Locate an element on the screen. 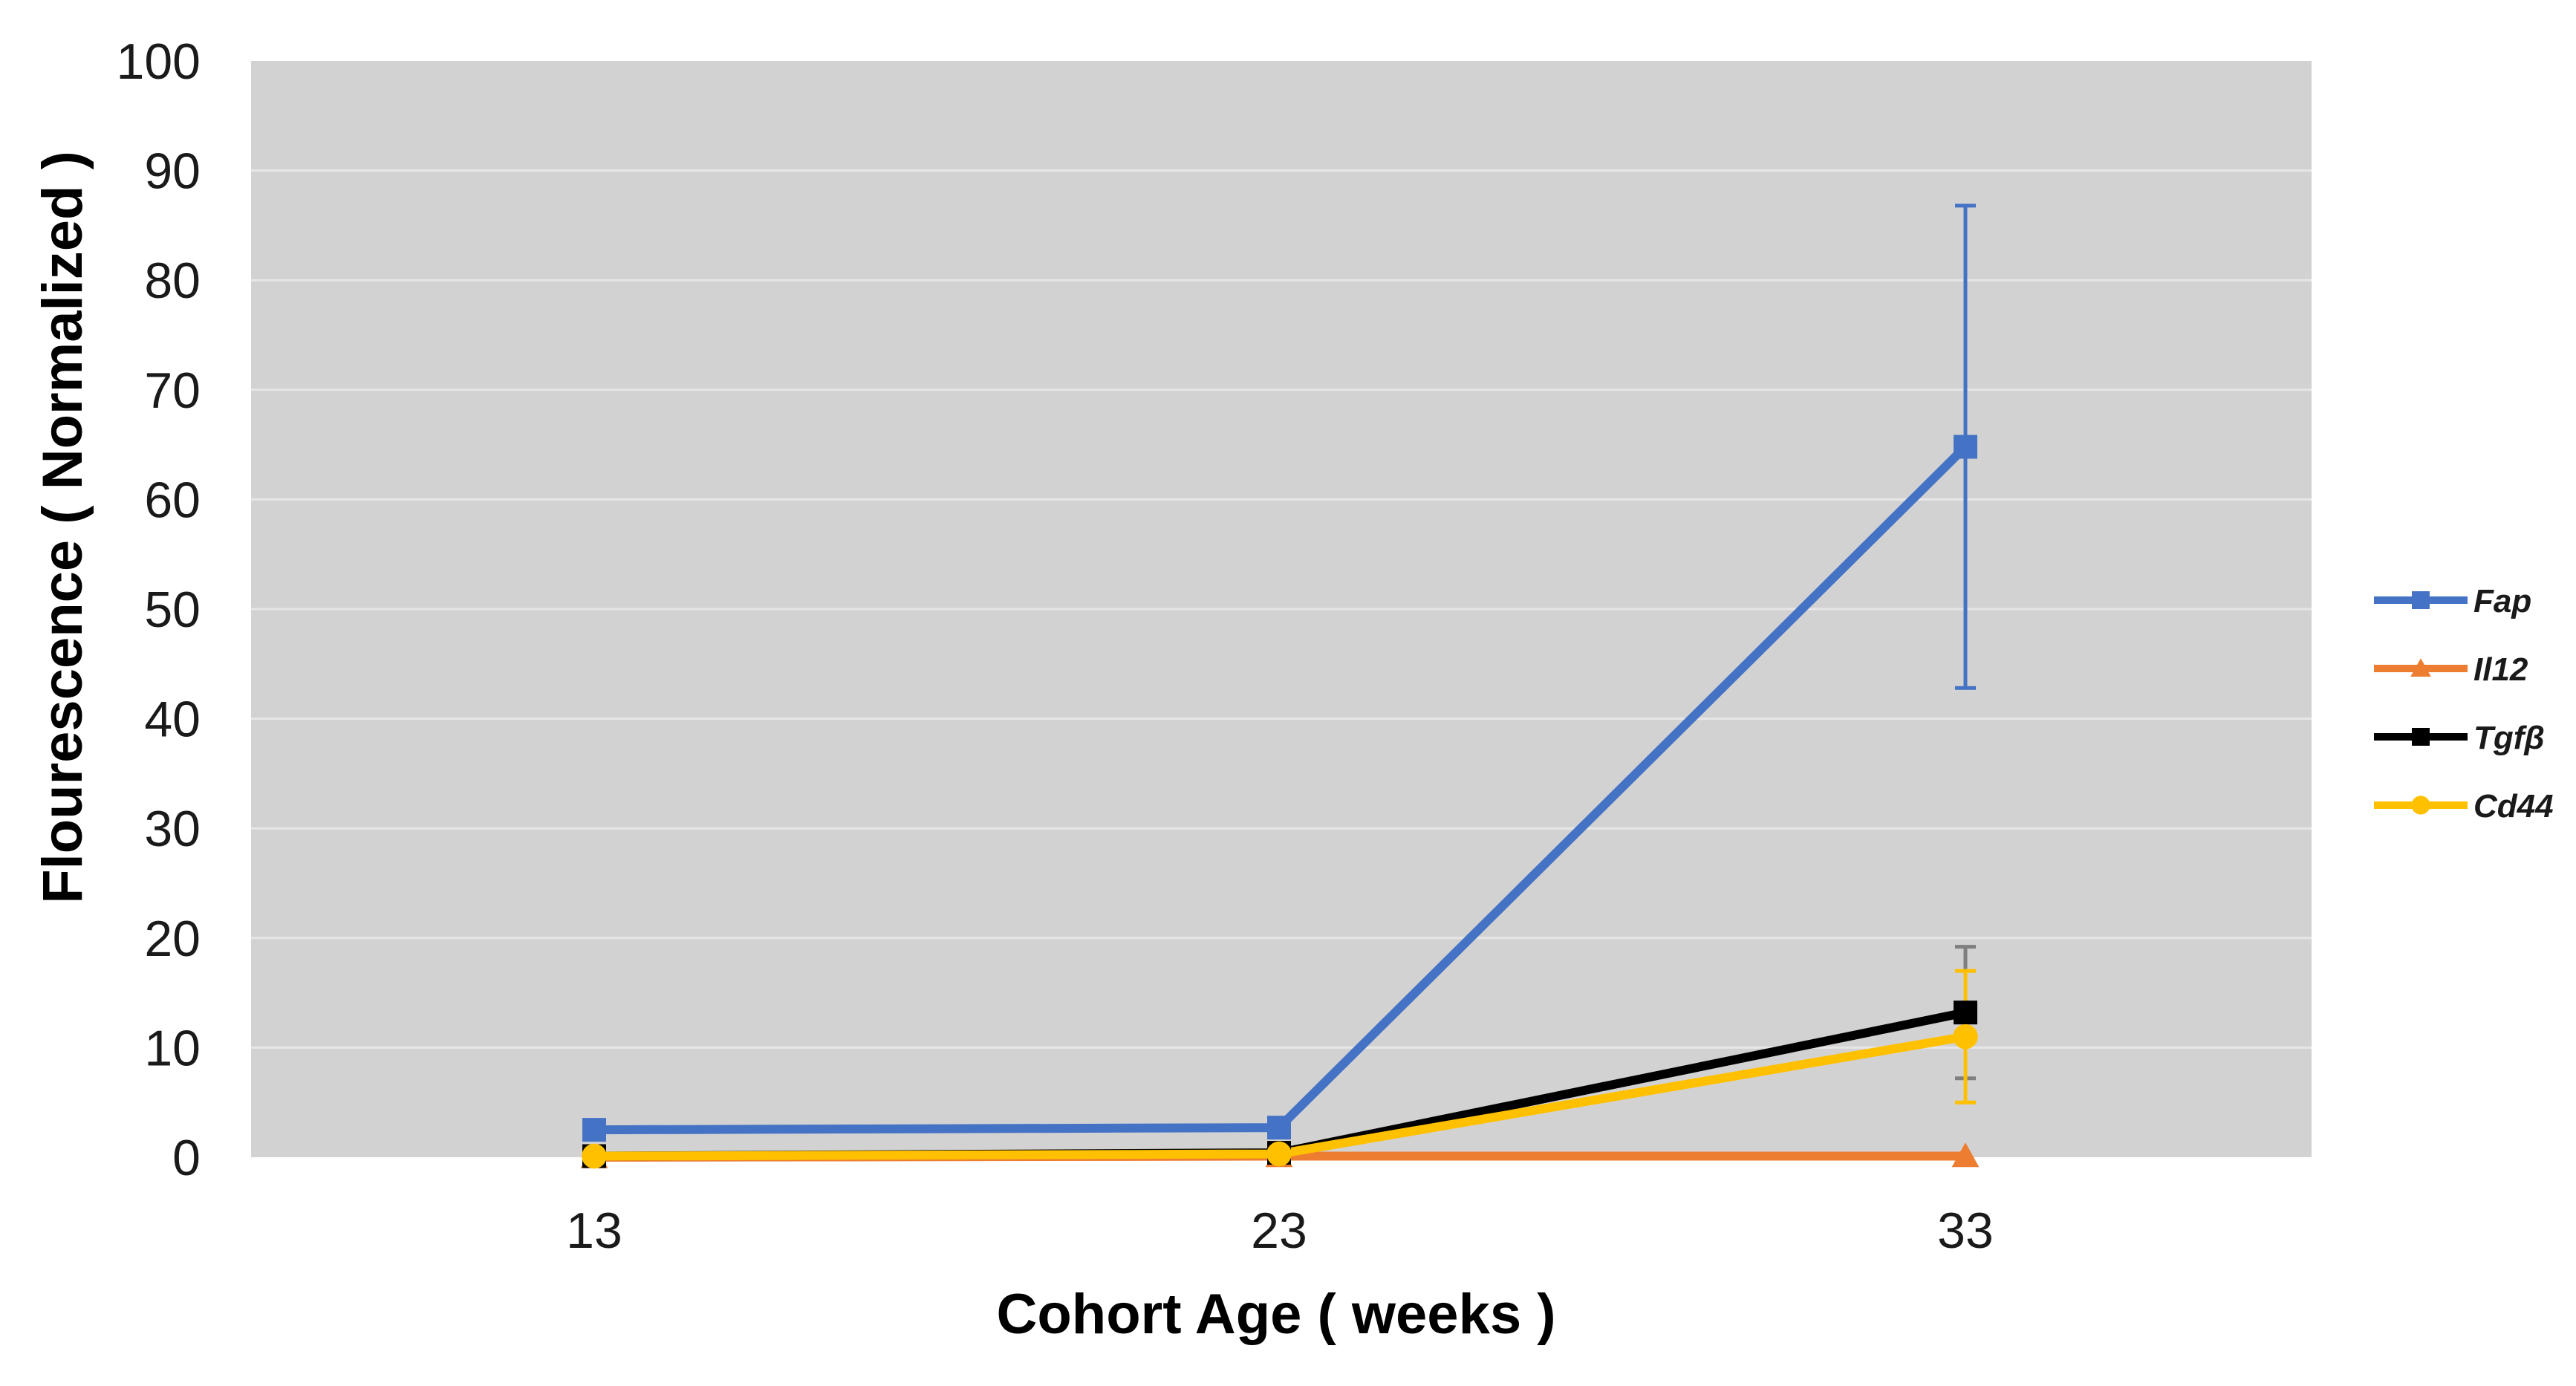 The height and width of the screenshot is (1386, 2576). y-tick-label: 40 is located at coordinates (172, 720).